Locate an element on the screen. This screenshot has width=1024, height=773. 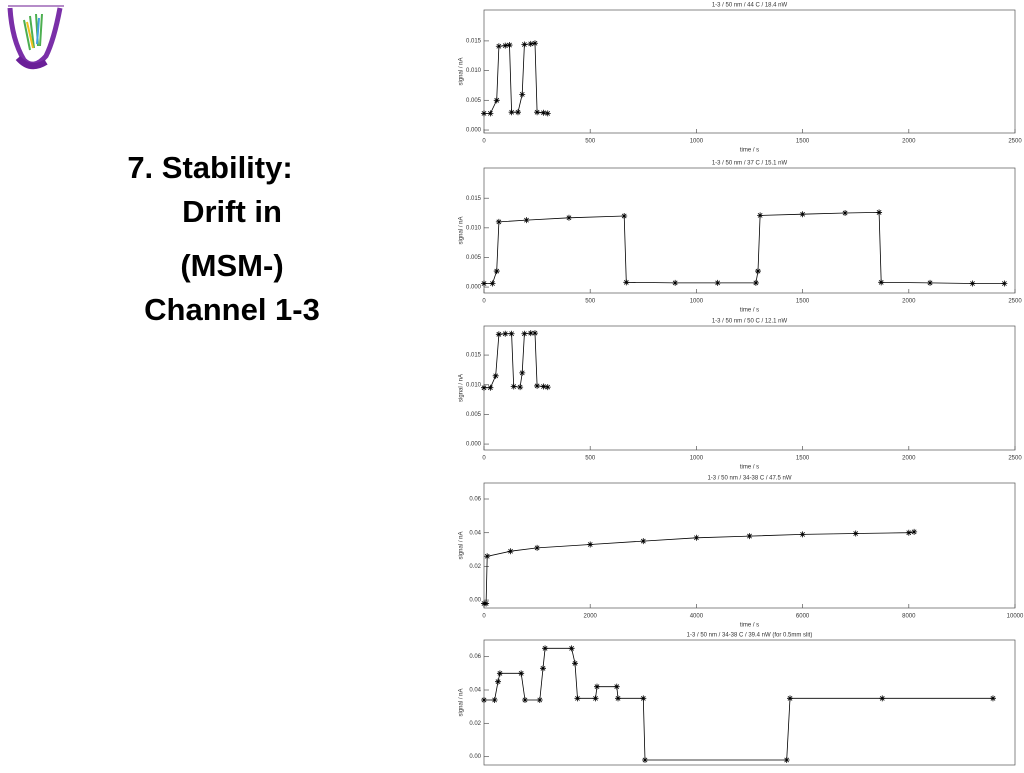
x-tick-label: 1500 is located at coordinates (803, 459).